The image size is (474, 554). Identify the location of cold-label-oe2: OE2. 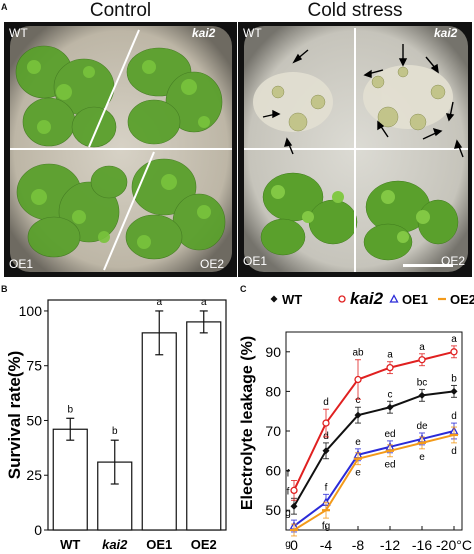
(453, 261).